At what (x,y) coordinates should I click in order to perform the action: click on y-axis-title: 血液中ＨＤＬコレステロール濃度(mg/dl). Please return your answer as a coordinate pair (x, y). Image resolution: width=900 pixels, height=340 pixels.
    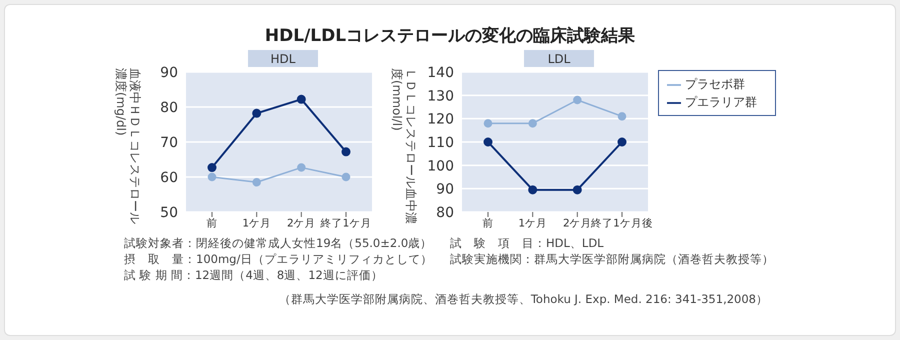
    Looking at the image, I should click on (128, 147).